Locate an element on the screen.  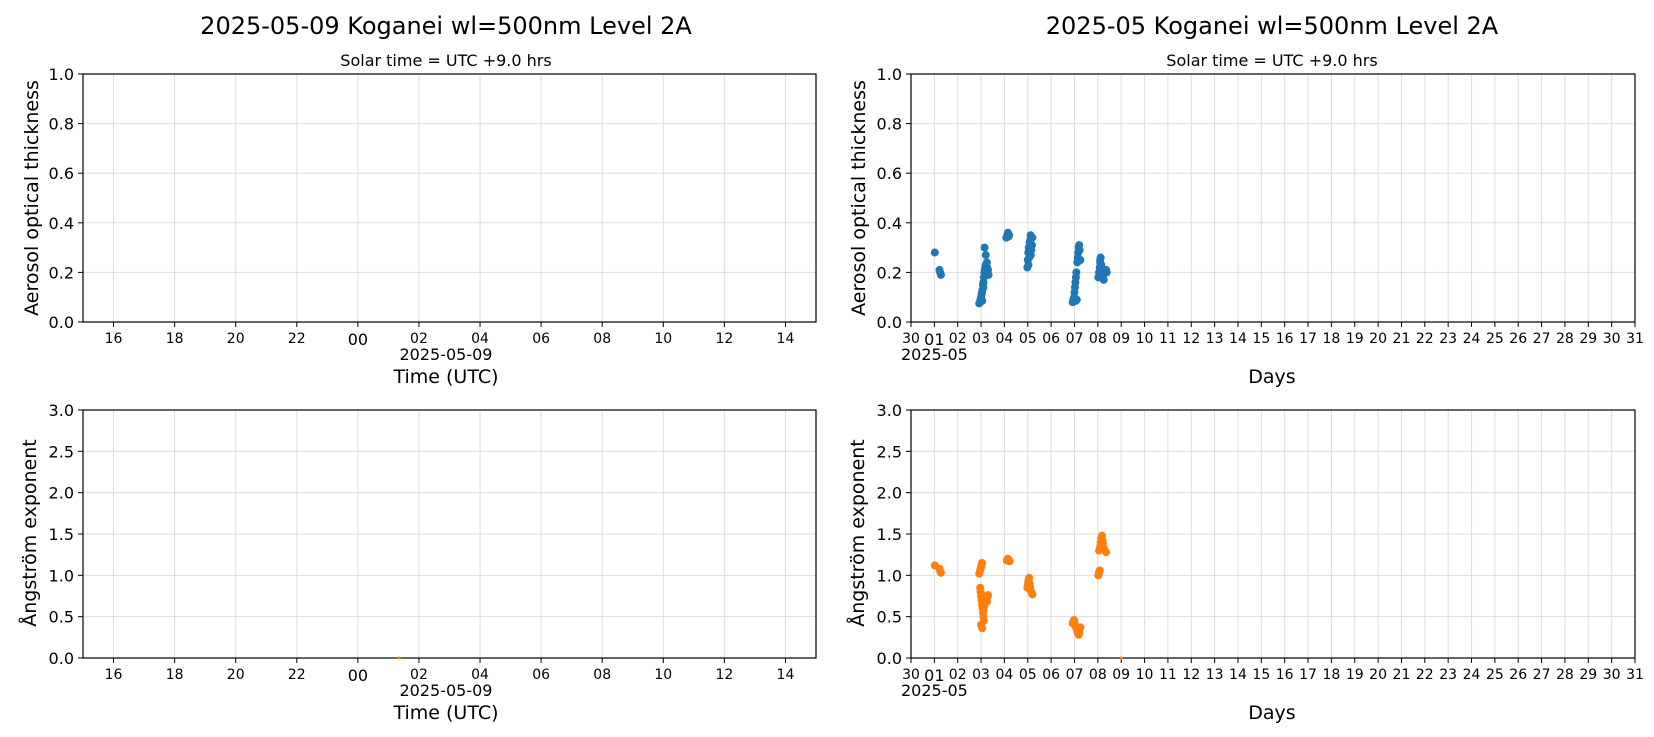
x-tick-label: 13 is located at coordinates (1215, 339).